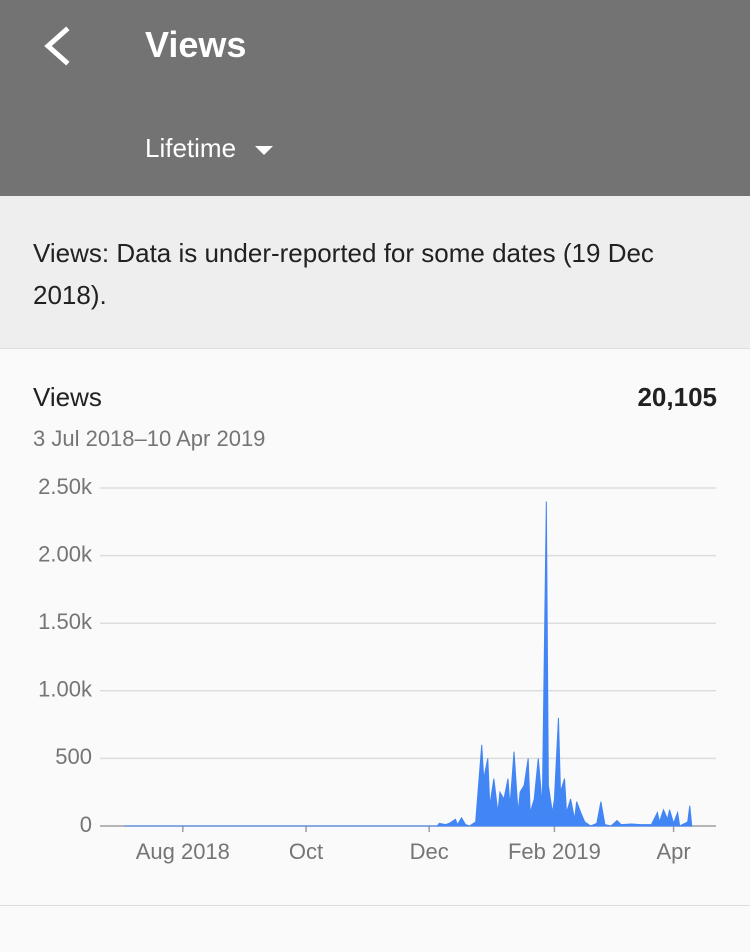 The image size is (750, 952). What do you see at coordinates (65, 553) in the screenshot?
I see `y-tick-label: 2.00k` at bounding box center [65, 553].